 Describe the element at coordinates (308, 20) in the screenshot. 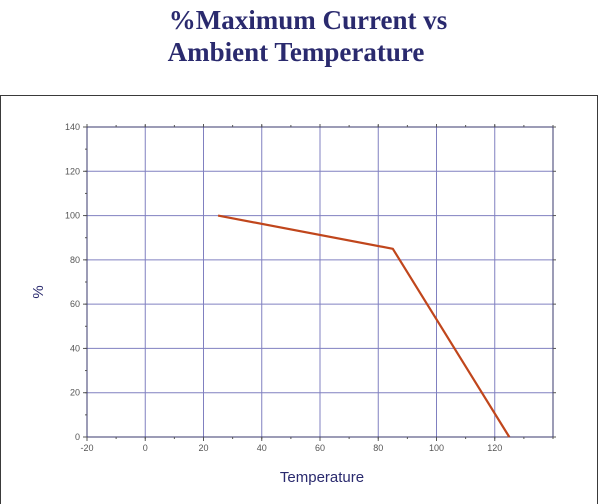

I see `chart-title-line1: %Maximum Current vs` at that location.